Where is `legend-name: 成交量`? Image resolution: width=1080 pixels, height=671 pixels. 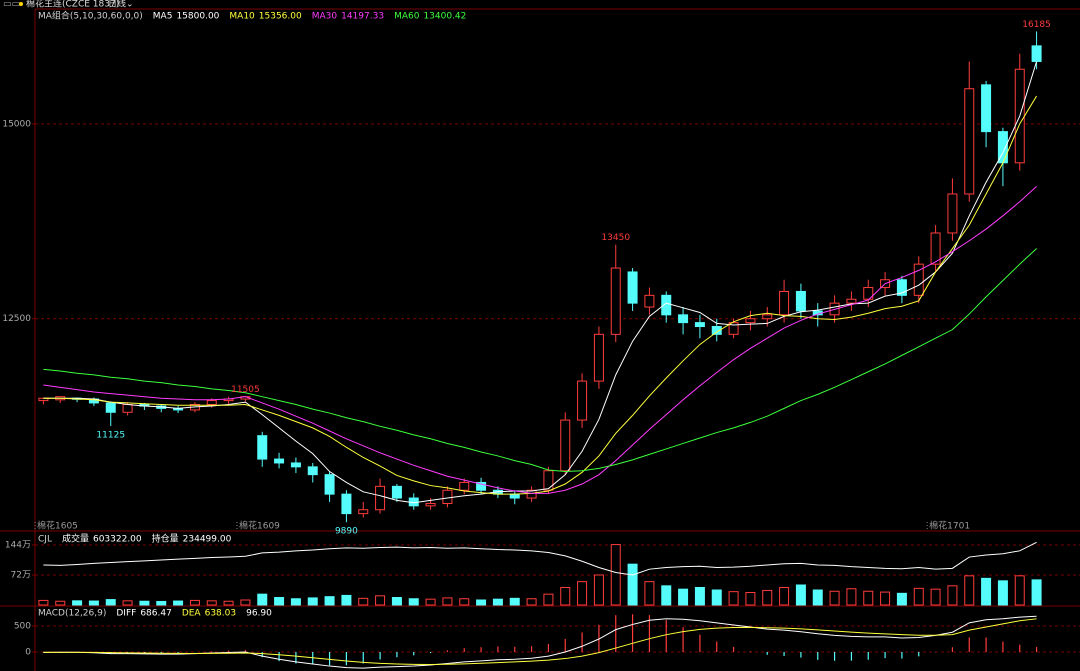 legend-name: 成交量 is located at coordinates (75, 539).